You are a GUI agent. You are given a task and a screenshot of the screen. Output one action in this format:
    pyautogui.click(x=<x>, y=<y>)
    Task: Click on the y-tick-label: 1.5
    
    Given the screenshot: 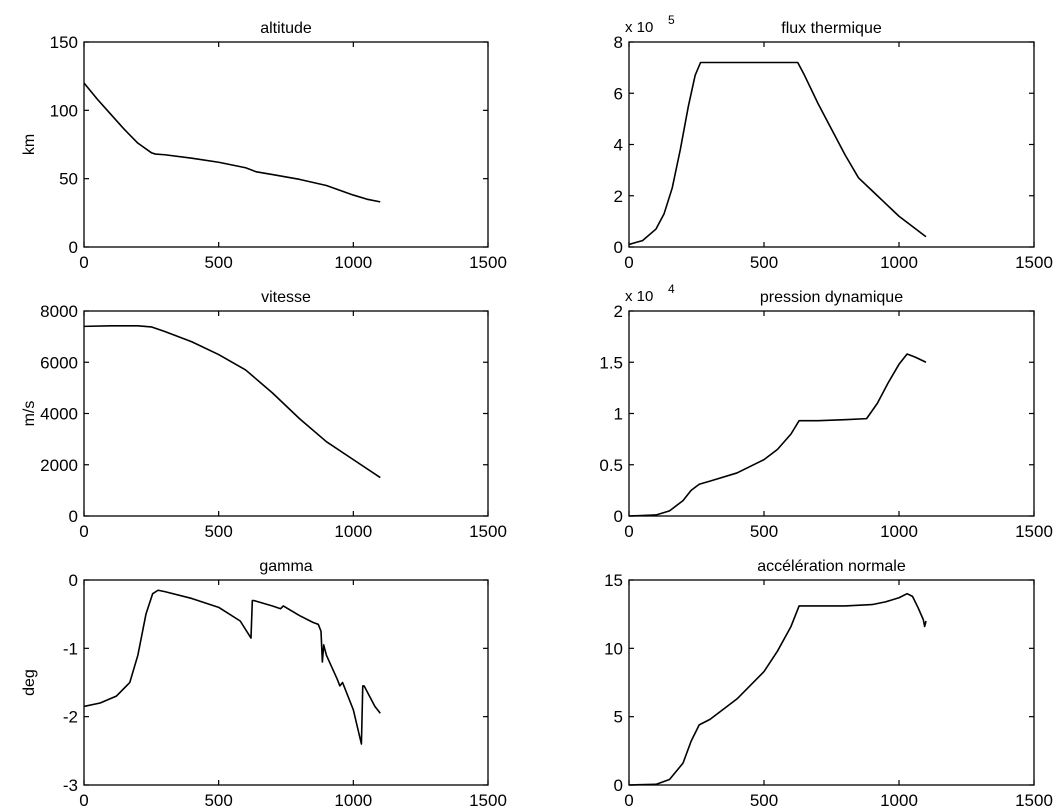 What is the action you would take?
    pyautogui.click(x=611, y=362)
    